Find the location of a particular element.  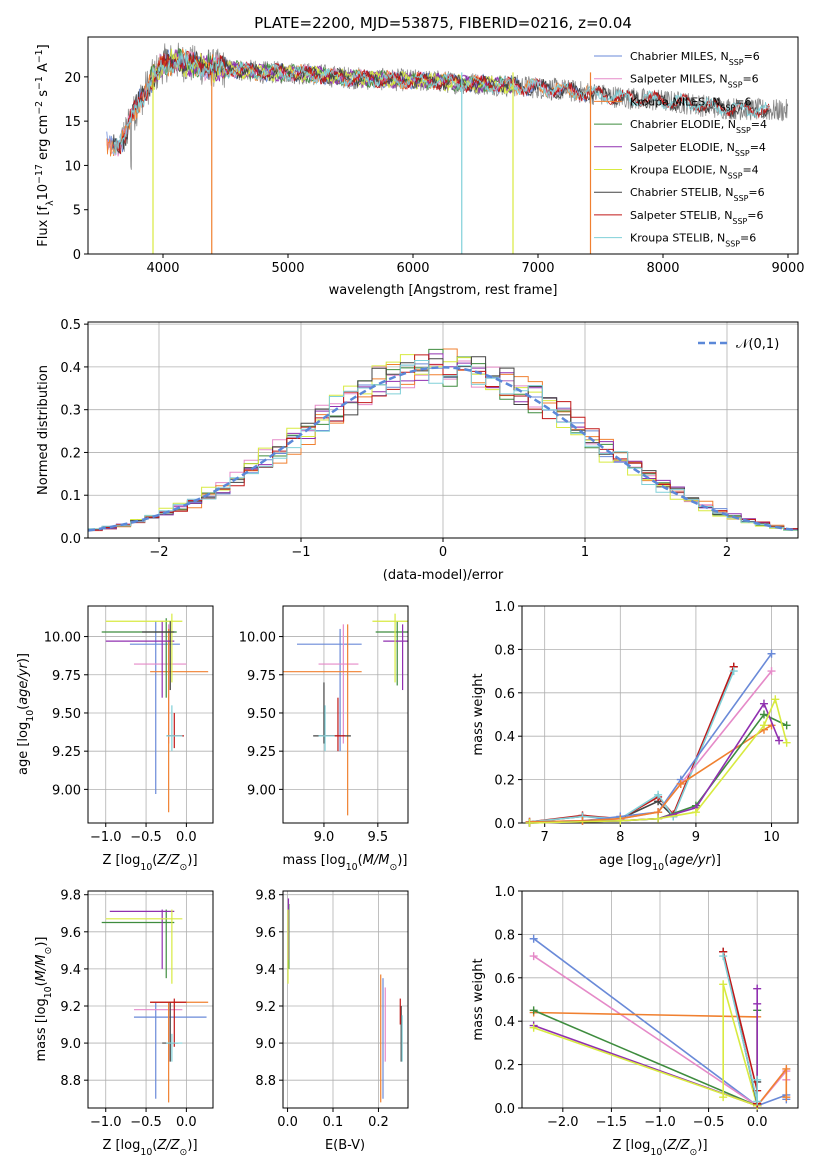

y-tick-label: 8.8 is located at coordinates (70, 1081).